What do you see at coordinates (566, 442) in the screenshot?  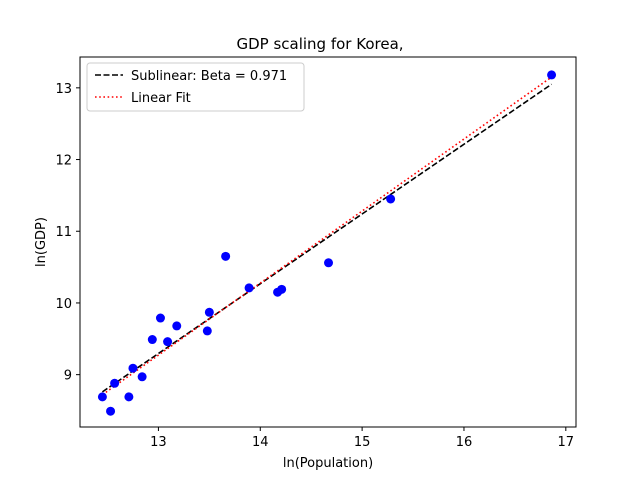 I see `x-tick-label: 17` at bounding box center [566, 442].